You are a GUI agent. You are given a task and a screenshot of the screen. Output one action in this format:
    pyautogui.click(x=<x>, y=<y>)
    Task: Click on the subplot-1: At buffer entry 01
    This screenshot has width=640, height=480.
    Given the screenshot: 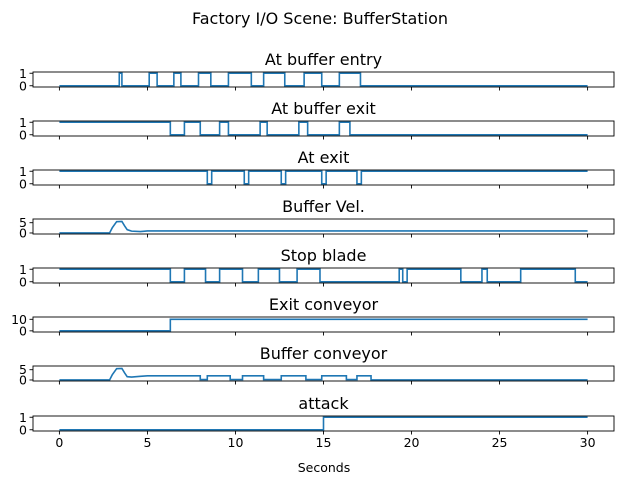 What is the action you would take?
    pyautogui.click(x=317, y=71)
    